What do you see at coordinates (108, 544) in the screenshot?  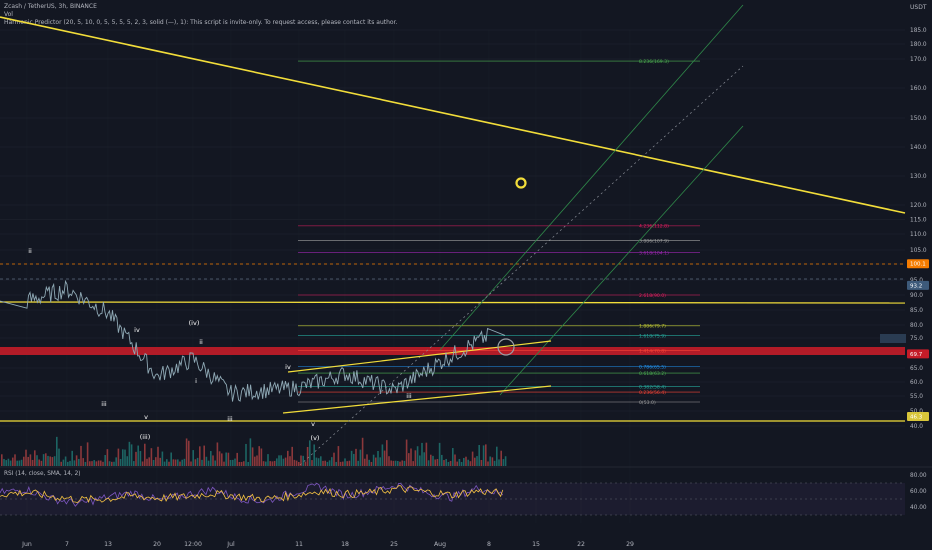 I see `x-tick-label: 13` at bounding box center [108, 544].